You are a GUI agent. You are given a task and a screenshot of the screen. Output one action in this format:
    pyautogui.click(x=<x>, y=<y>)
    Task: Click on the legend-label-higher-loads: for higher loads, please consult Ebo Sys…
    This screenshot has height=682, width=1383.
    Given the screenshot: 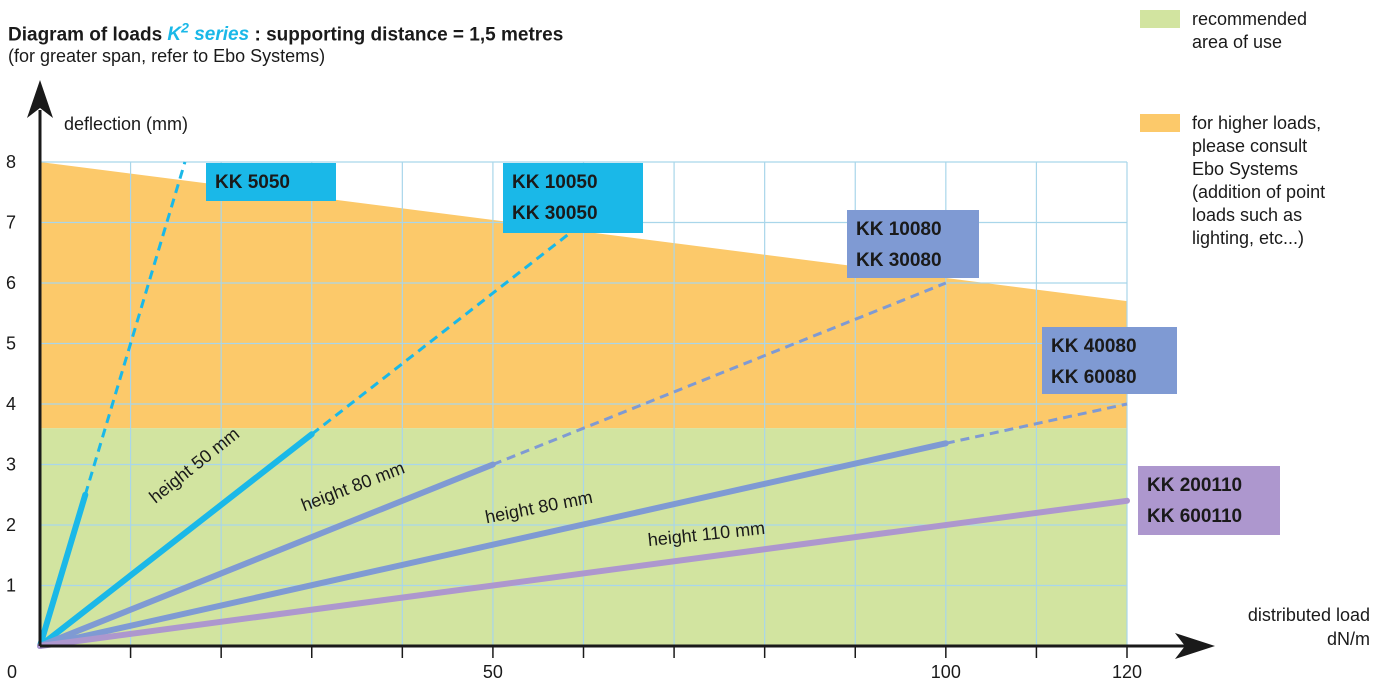 What is the action you would take?
    pyautogui.click(x=1259, y=180)
    